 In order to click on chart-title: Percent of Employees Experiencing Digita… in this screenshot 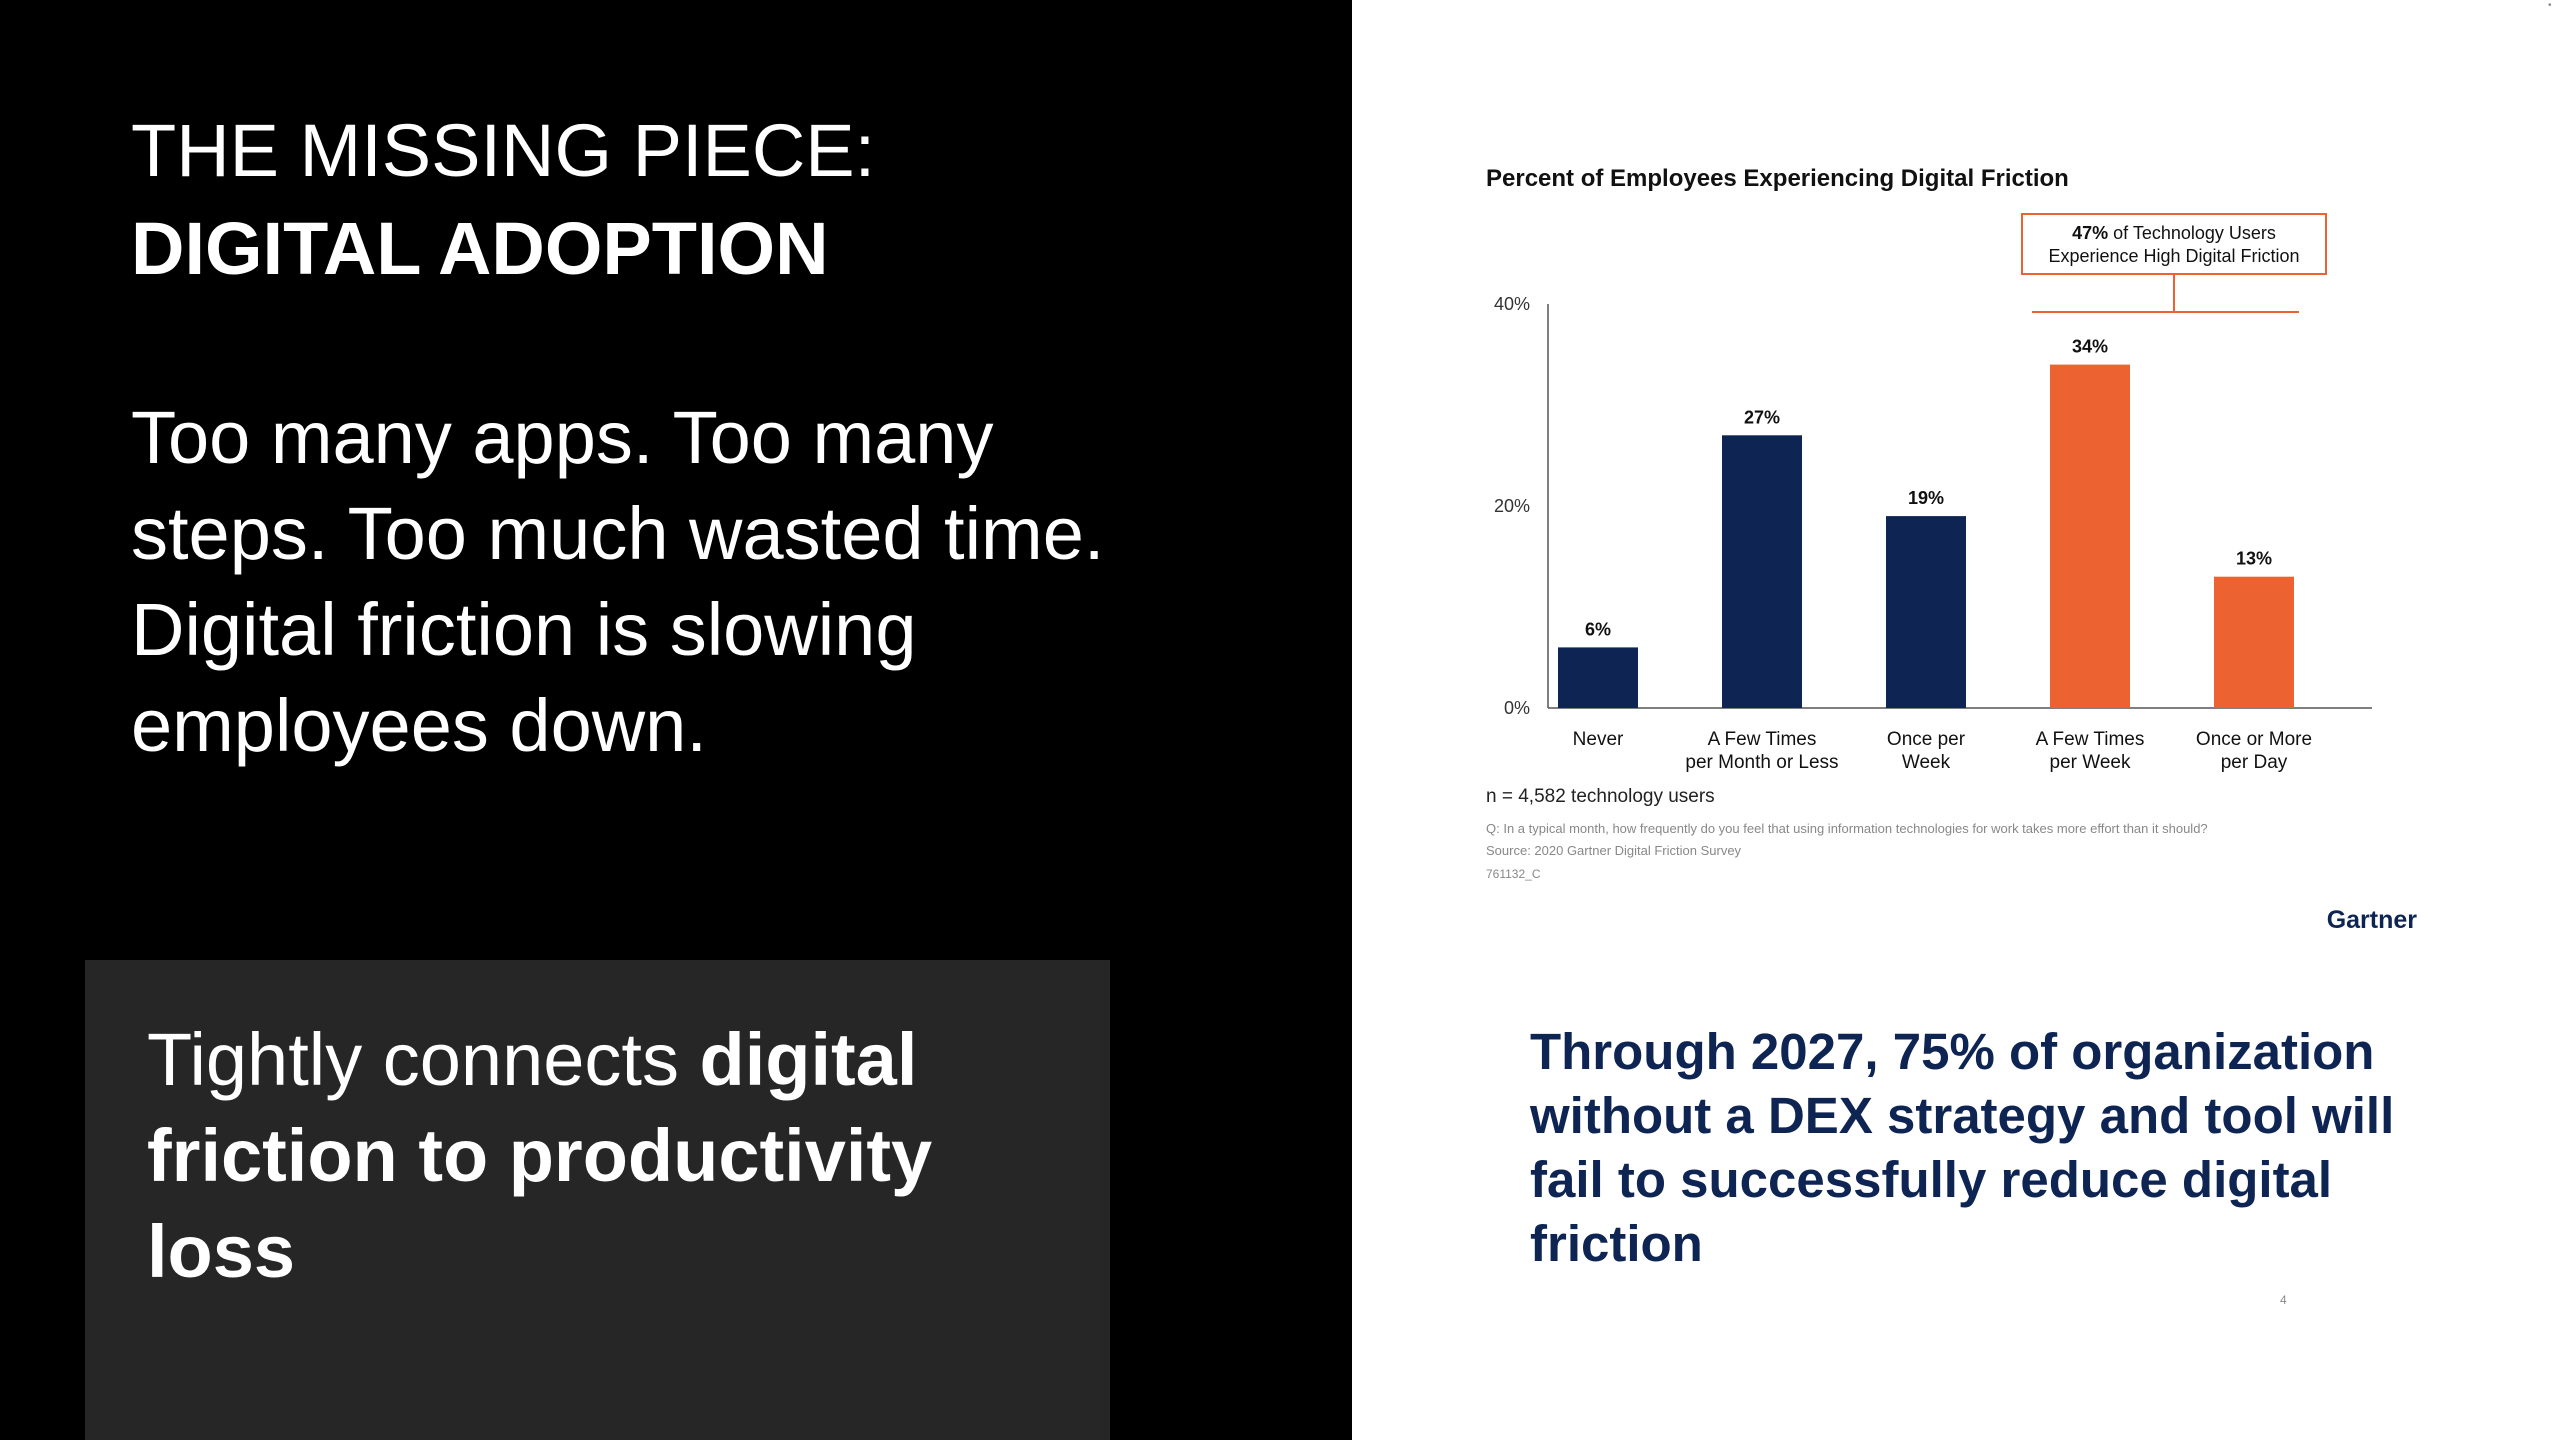, I will do `click(1777, 178)`.